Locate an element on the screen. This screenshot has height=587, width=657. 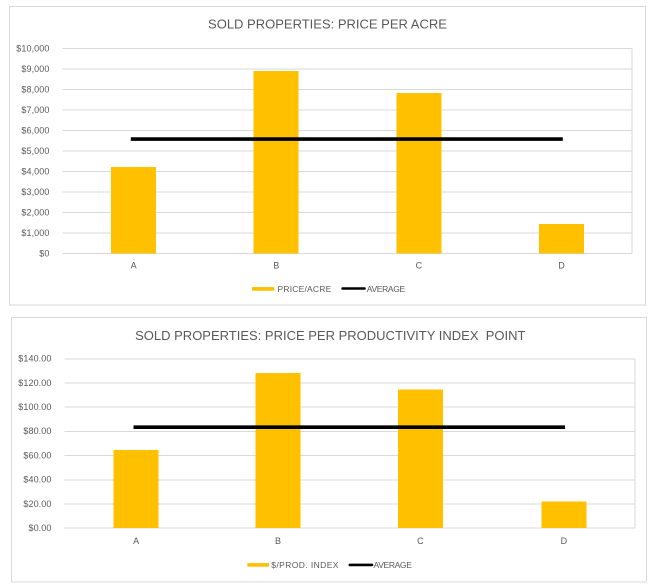
svg-text: $0.00 is located at coordinates (39, 528).